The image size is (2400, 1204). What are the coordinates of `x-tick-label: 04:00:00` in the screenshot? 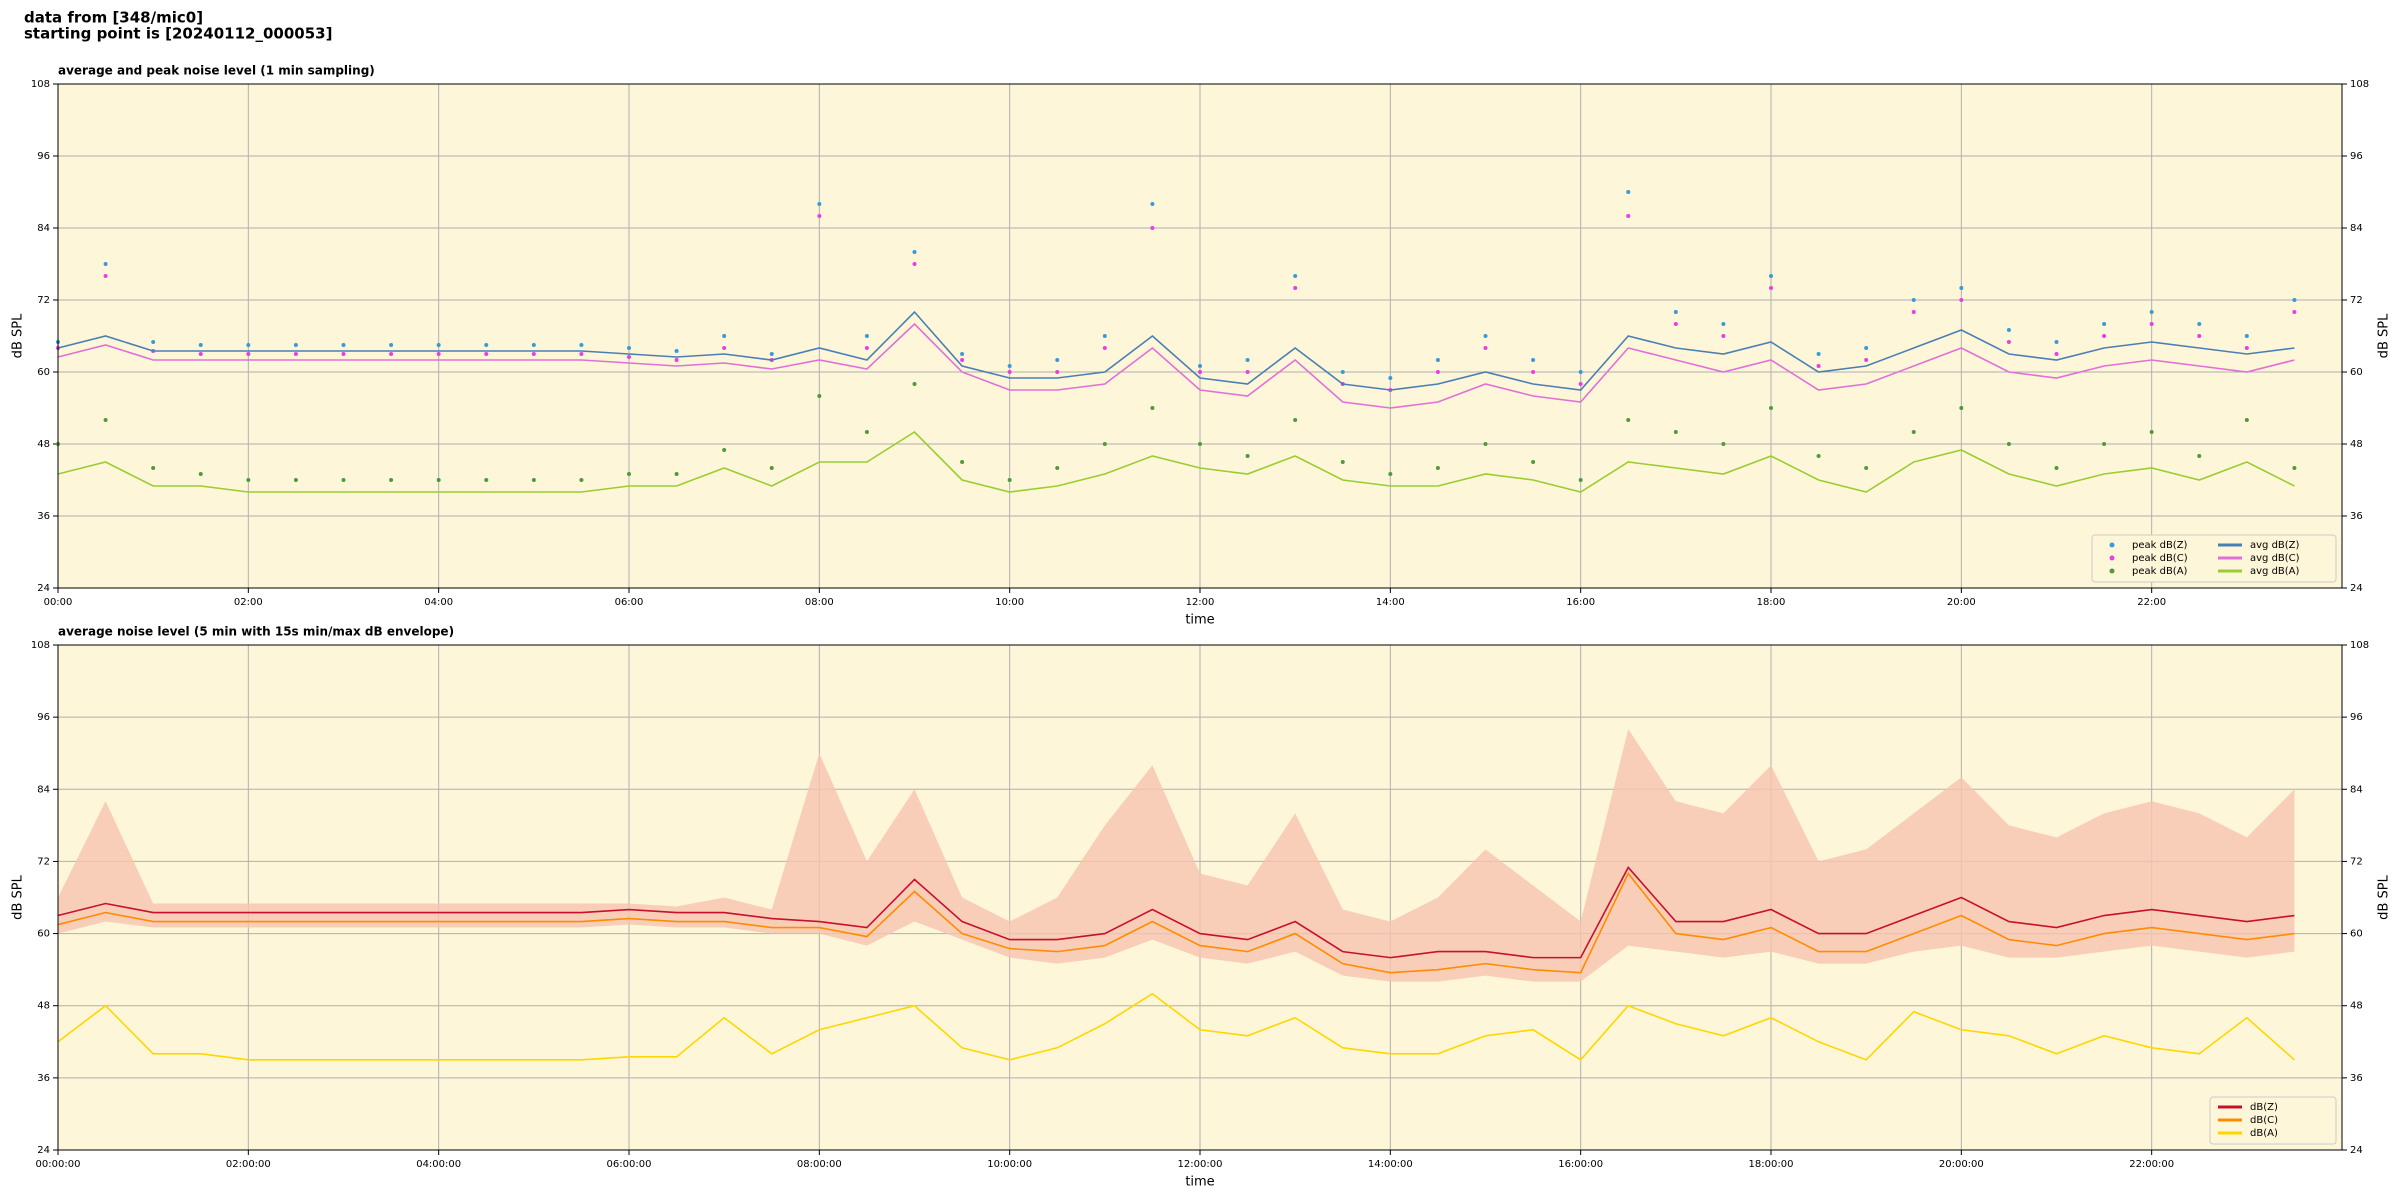 It's located at (438, 1164).